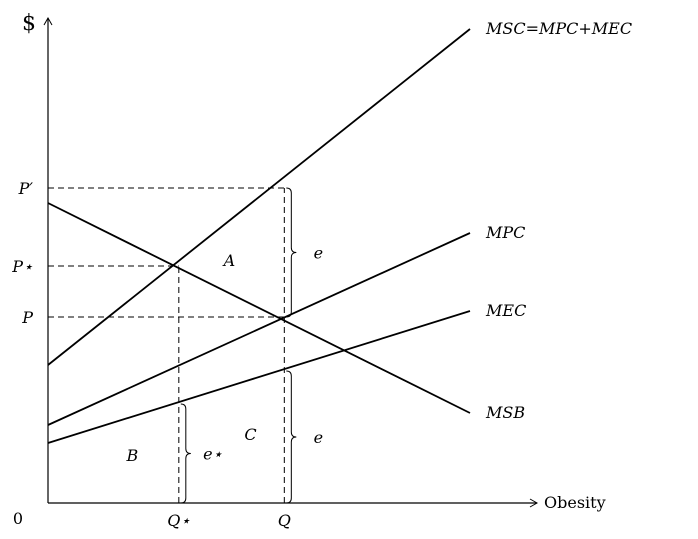 This screenshot has height=539, width=698. I want to click on brace-label-2: e⋆, so click(212, 454).